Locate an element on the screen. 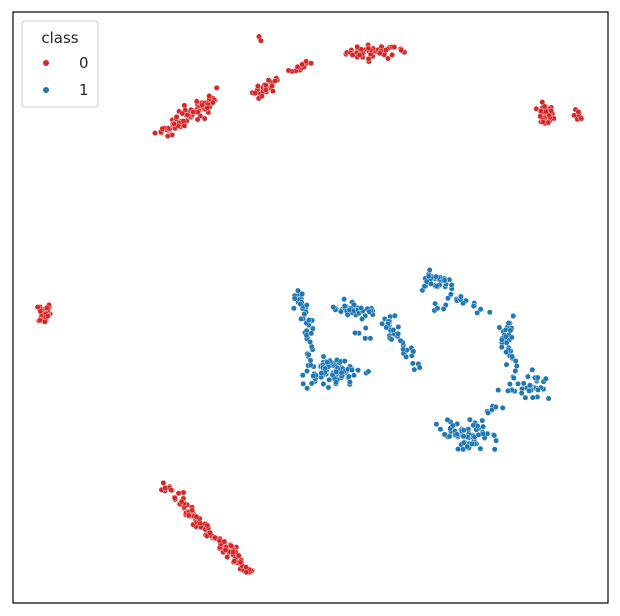 The width and height of the screenshot is (620, 616). legend-box is located at coordinates (60, 64).